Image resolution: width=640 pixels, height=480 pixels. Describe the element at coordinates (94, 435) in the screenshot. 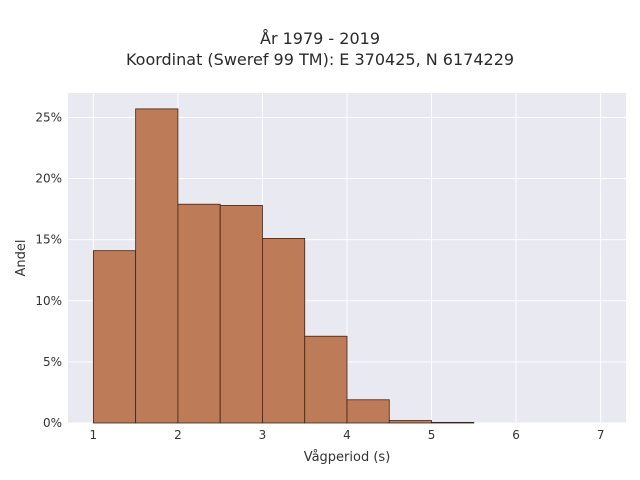

I see `x-tick-label: 1` at that location.